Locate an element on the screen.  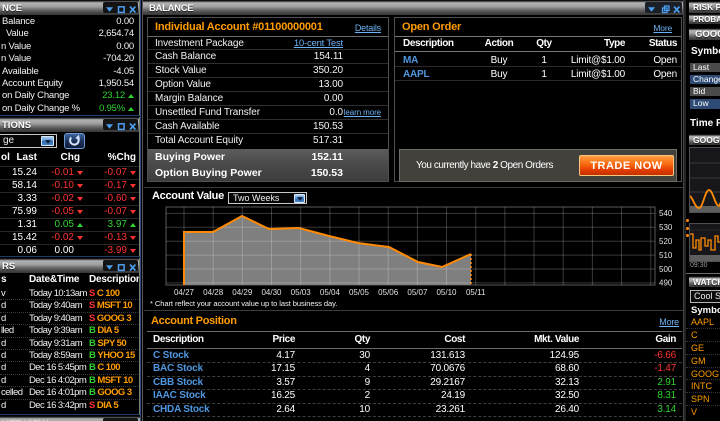
svg-text: 05/11 is located at coordinates (476, 292).